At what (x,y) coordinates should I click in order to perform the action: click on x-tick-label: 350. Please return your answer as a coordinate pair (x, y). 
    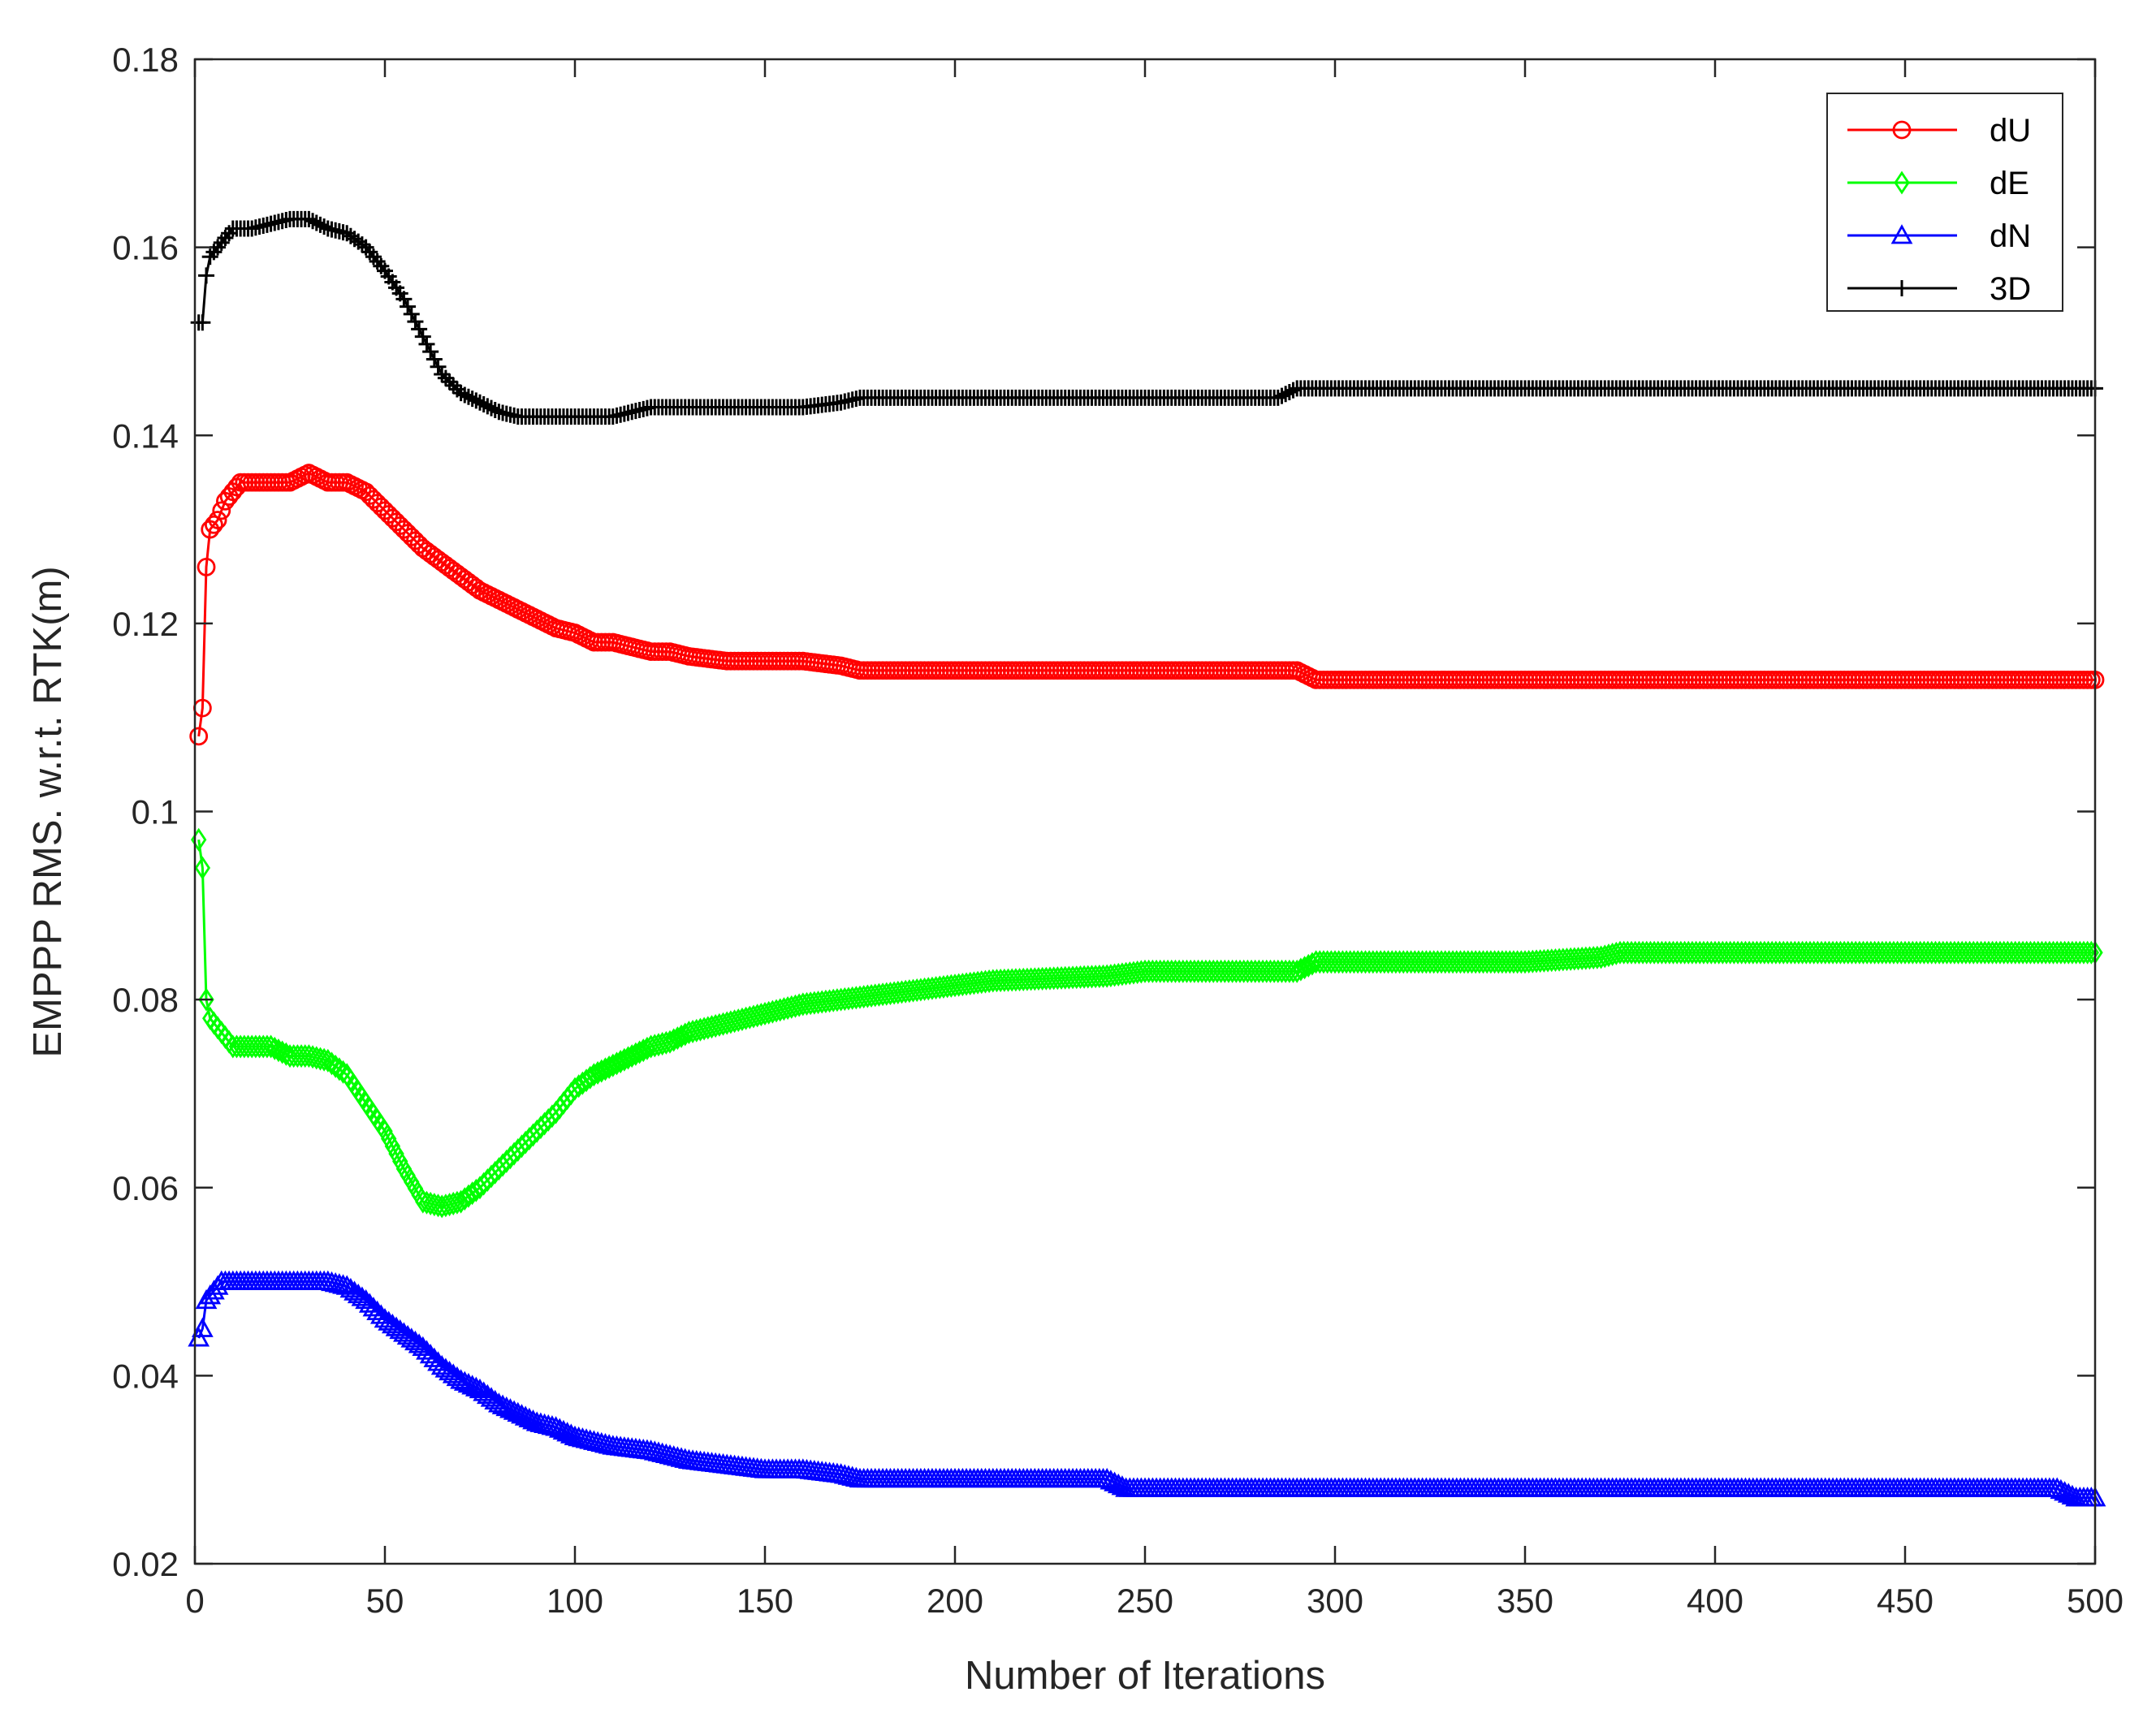
    Looking at the image, I should click on (1525, 1601).